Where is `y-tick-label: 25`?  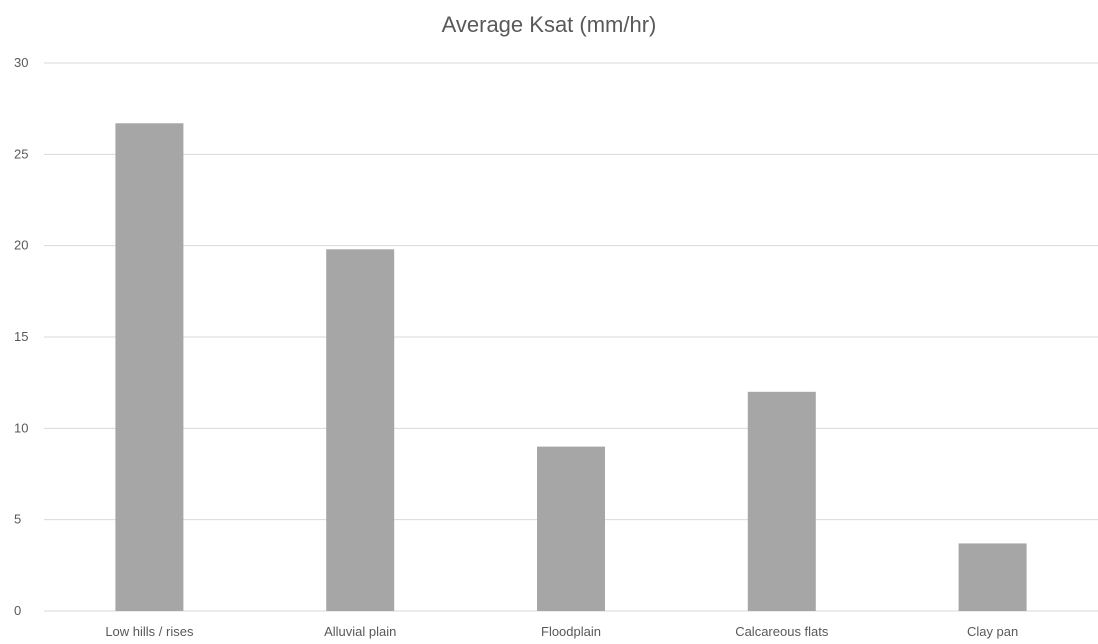 y-tick-label: 25 is located at coordinates (21, 153).